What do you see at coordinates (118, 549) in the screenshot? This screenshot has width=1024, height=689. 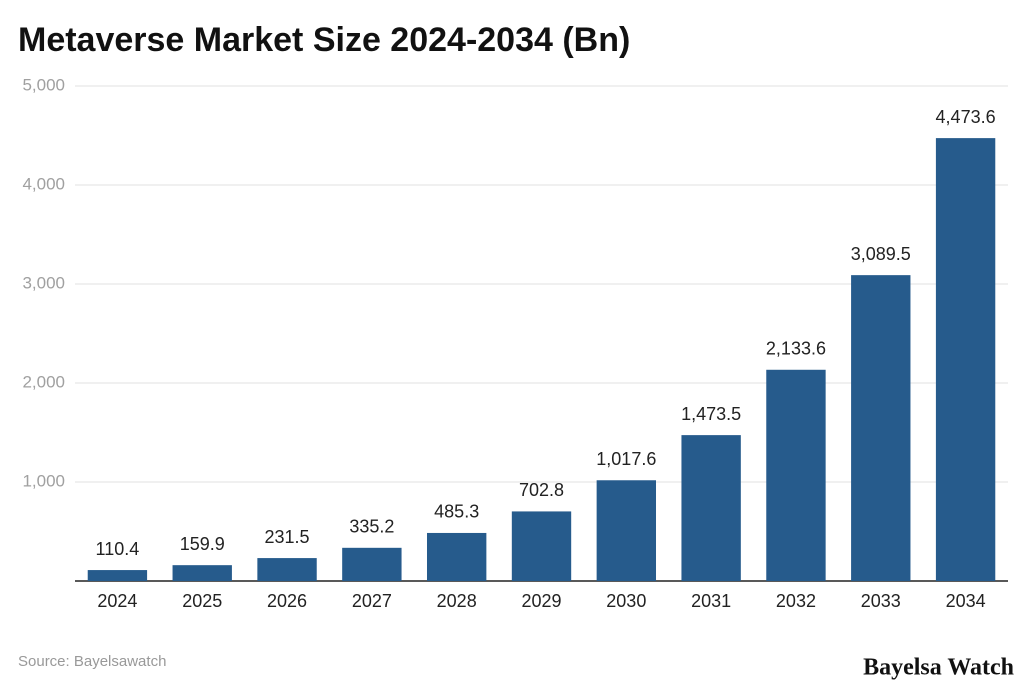 I see `value-label: 110.4` at bounding box center [118, 549].